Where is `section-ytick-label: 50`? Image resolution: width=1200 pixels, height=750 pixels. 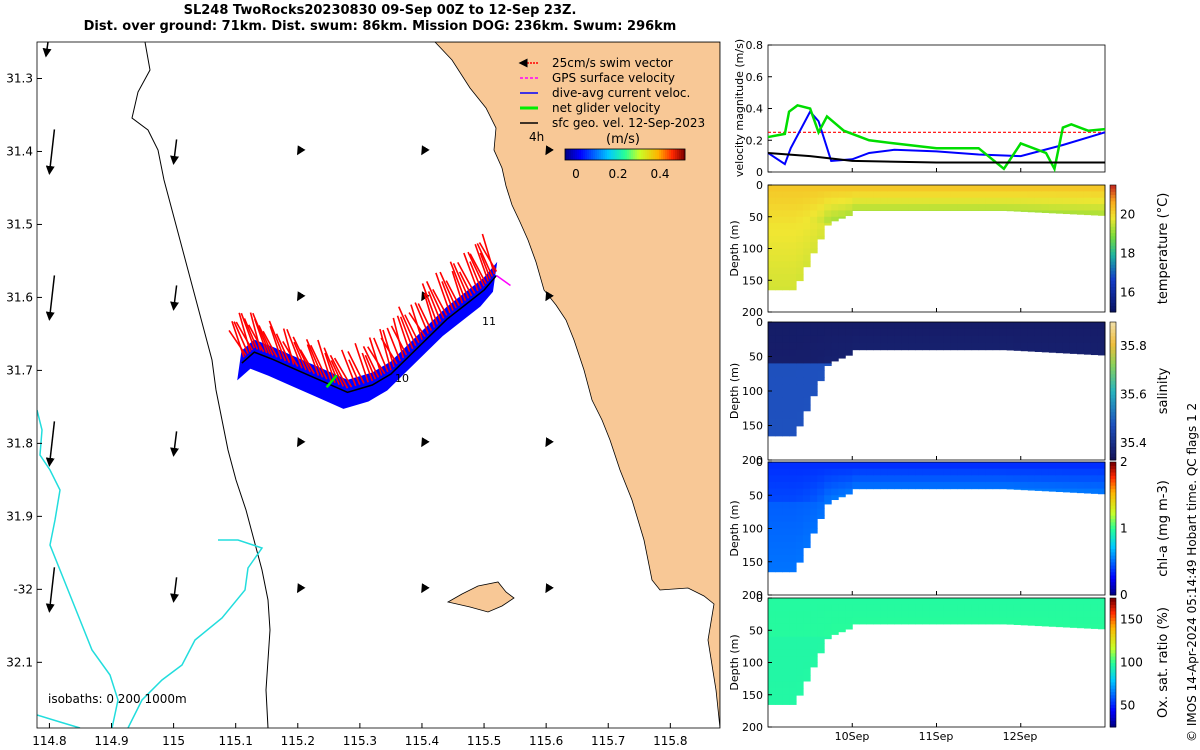
section-ytick-label: 50 is located at coordinates (756, 357).